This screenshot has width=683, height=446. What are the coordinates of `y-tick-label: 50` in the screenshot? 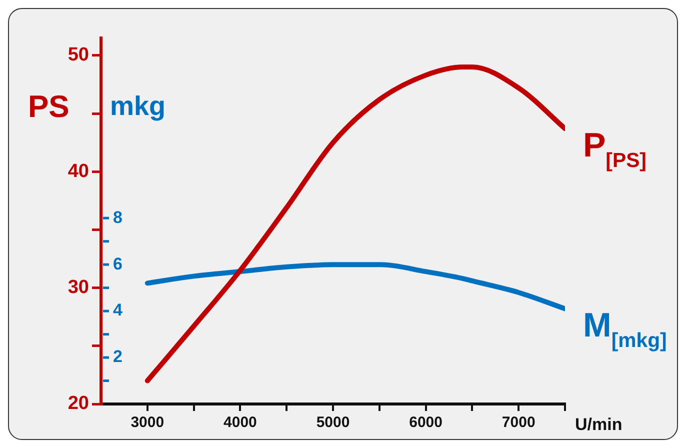 It's located at (78, 55).